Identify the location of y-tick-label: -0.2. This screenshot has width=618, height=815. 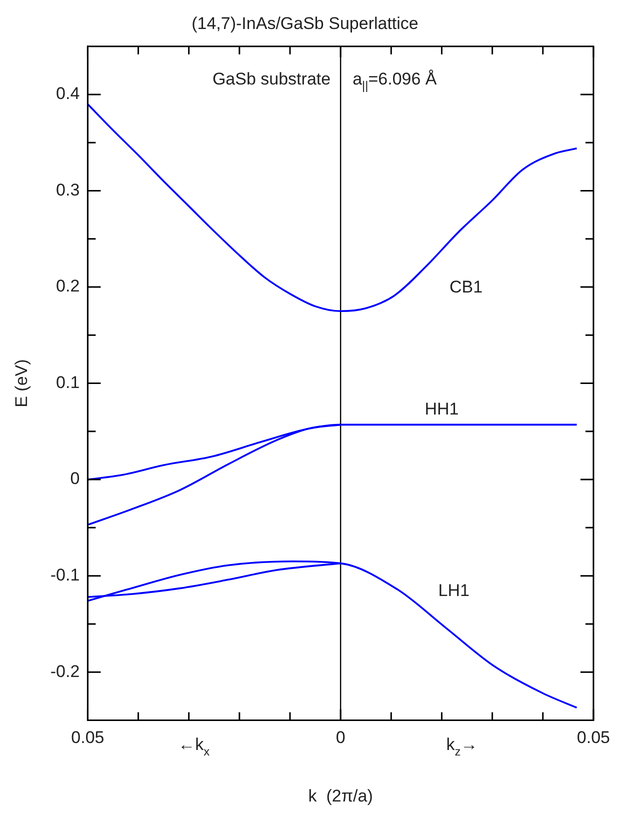
(65, 671).